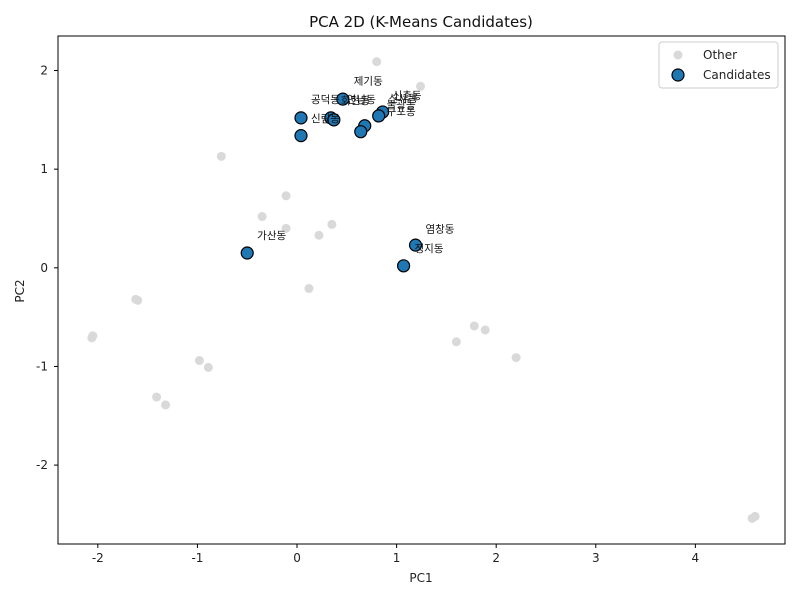 The width and height of the screenshot is (800, 600). Describe the element at coordinates (678, 75) in the screenshot. I see `legend-candidates-marker` at that location.